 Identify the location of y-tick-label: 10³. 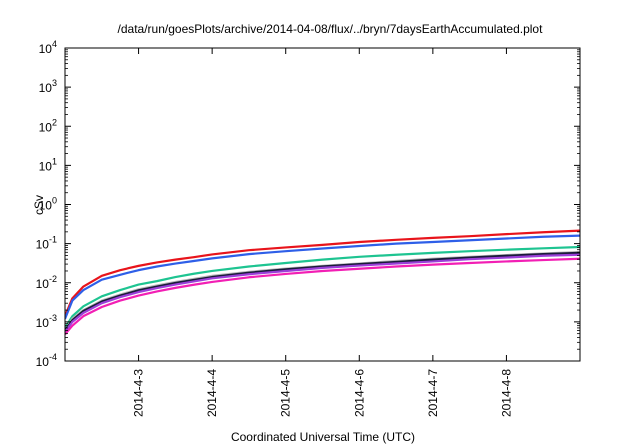
(48, 86).